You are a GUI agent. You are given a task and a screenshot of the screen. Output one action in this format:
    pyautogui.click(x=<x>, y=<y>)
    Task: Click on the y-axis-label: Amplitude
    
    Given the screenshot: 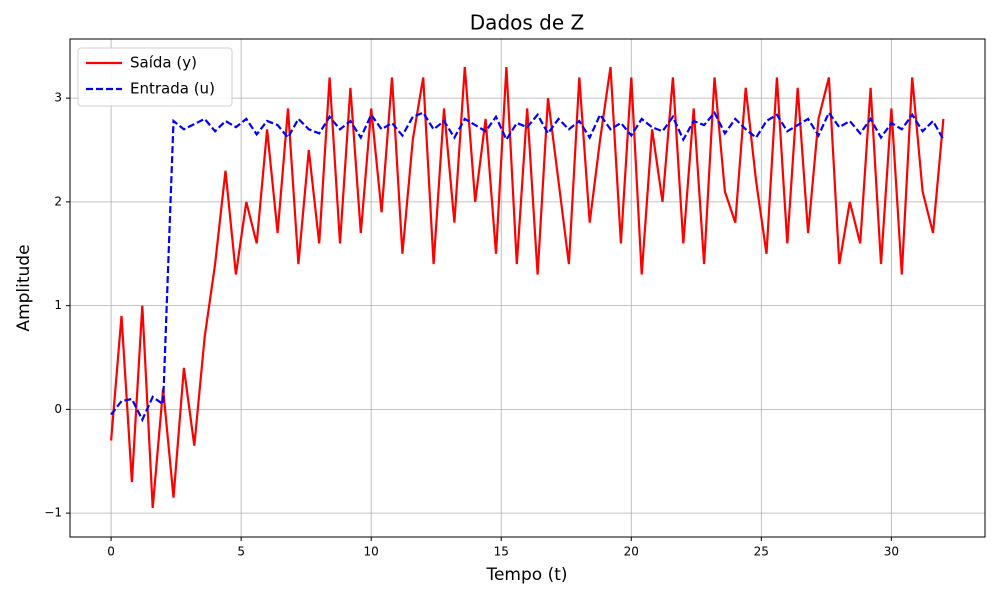 What is the action you would take?
    pyautogui.click(x=24, y=287)
    